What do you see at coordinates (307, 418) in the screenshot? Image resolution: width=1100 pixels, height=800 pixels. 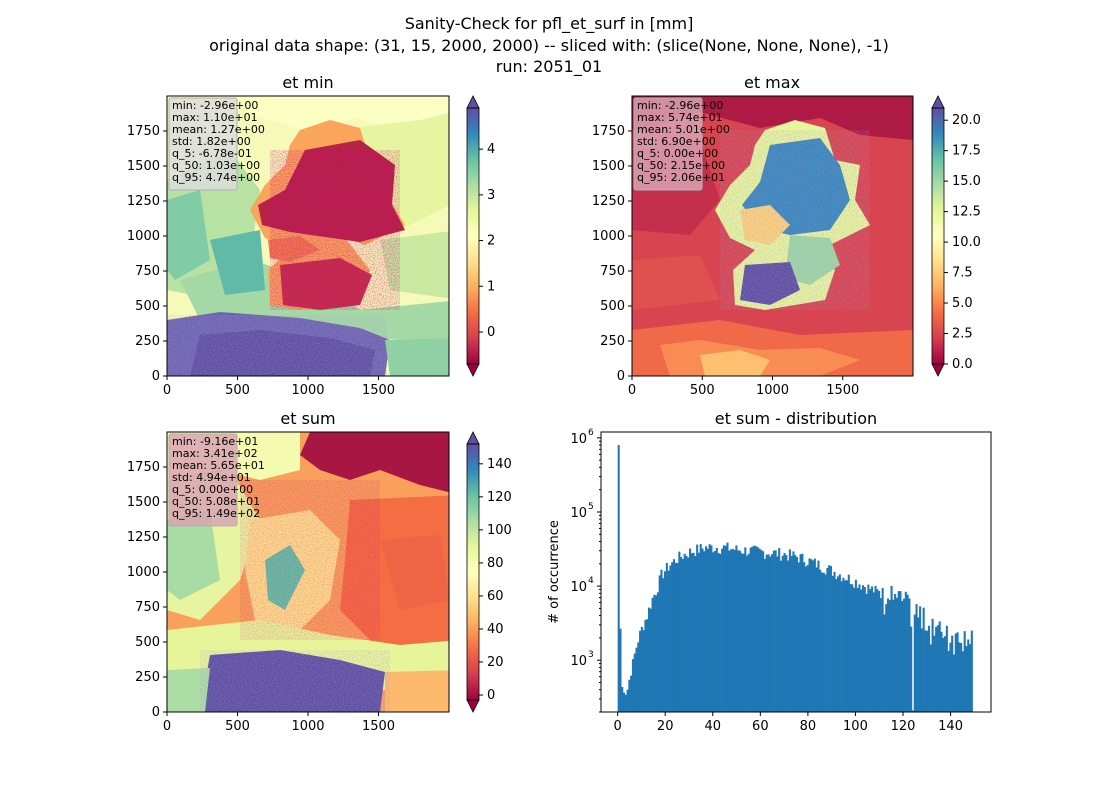 I see `panel-title: et sum` at bounding box center [307, 418].